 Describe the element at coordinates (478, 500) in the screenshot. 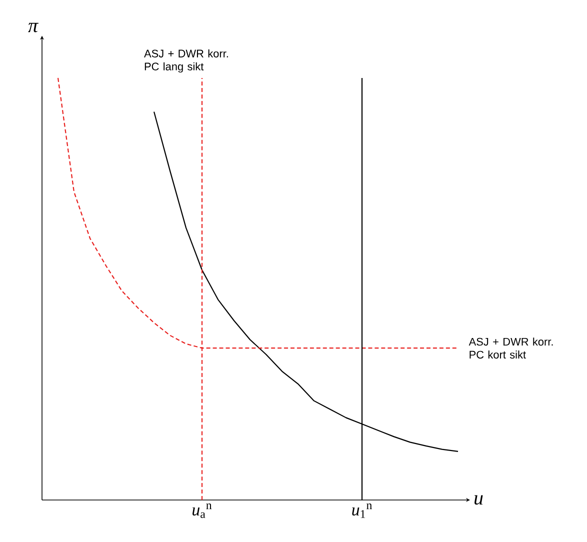

I see `x-axis-title: u` at that location.